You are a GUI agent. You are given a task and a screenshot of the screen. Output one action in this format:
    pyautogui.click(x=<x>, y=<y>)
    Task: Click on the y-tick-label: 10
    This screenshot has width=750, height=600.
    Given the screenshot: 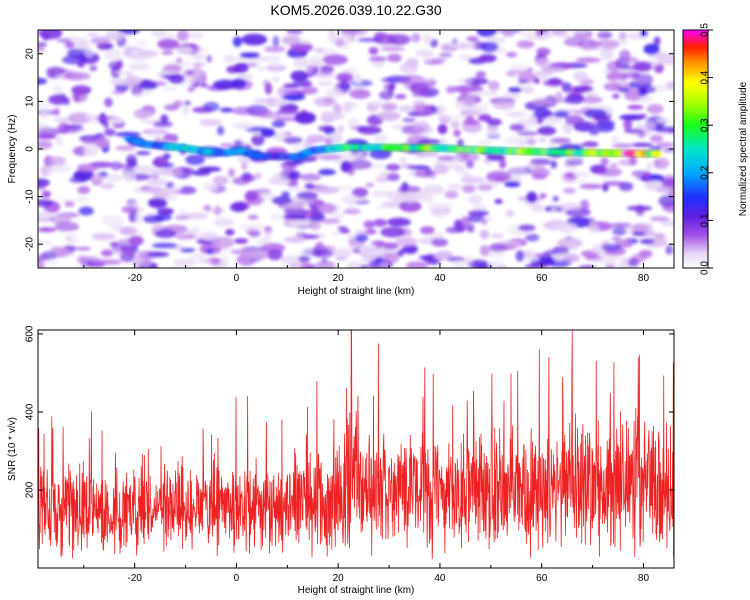 What is the action you would take?
    pyautogui.click(x=30, y=101)
    